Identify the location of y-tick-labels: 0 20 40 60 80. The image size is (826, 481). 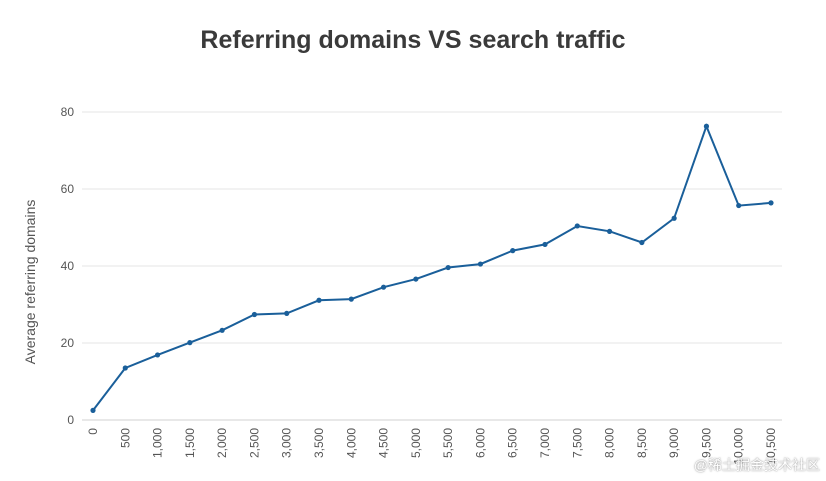
(68, 266).